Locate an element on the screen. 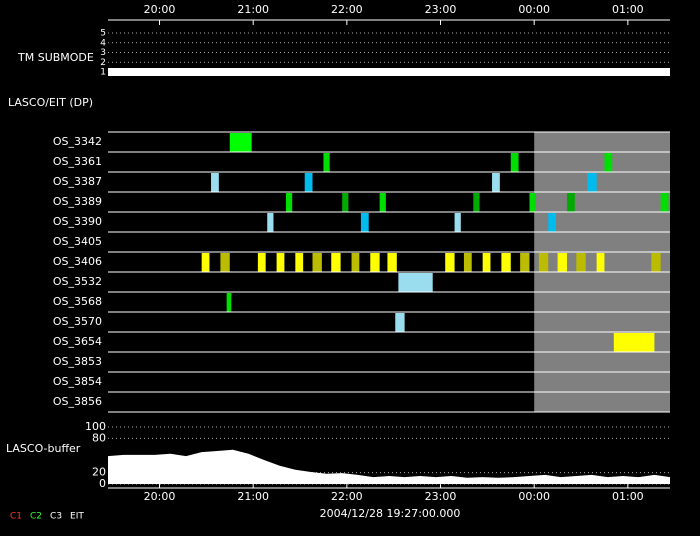 The image size is (700, 536). row-label: OS_3405 is located at coordinates (77, 241).